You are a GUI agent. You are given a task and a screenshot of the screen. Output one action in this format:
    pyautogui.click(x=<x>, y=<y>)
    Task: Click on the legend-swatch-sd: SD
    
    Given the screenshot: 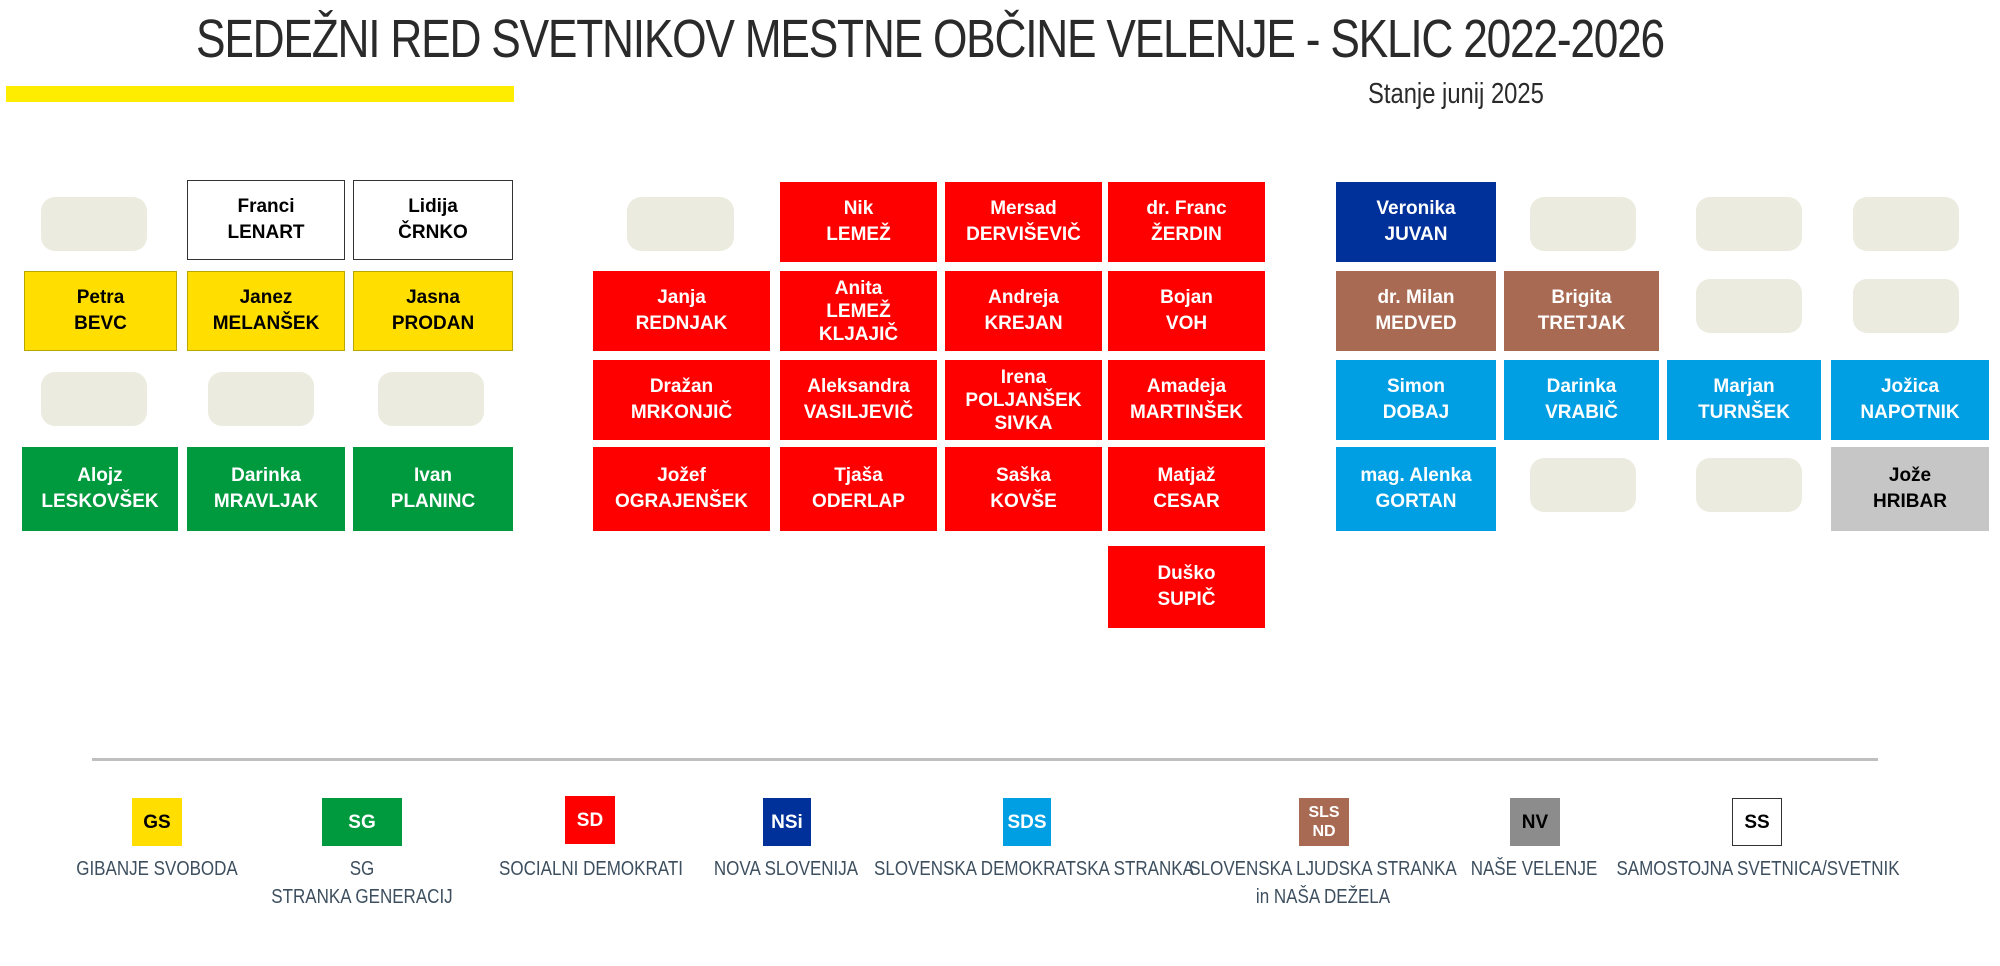 What is the action you would take?
    pyautogui.click(x=590, y=820)
    